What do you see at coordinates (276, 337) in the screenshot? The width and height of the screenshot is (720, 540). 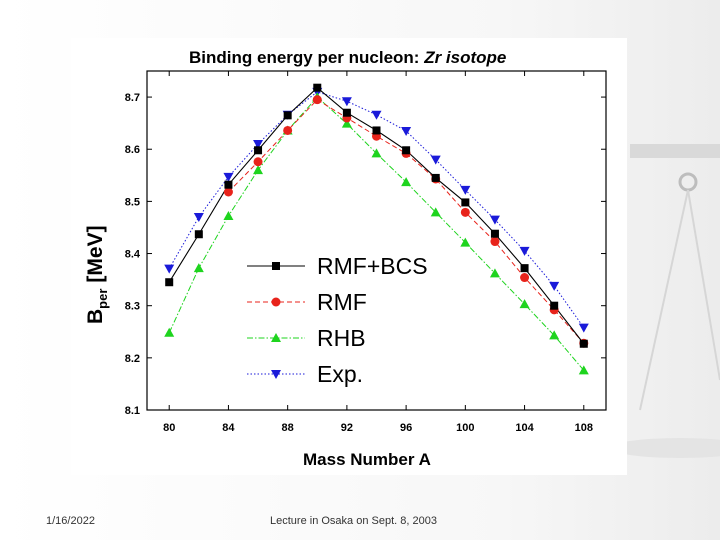 I see `legend-marker-rhb` at bounding box center [276, 337].